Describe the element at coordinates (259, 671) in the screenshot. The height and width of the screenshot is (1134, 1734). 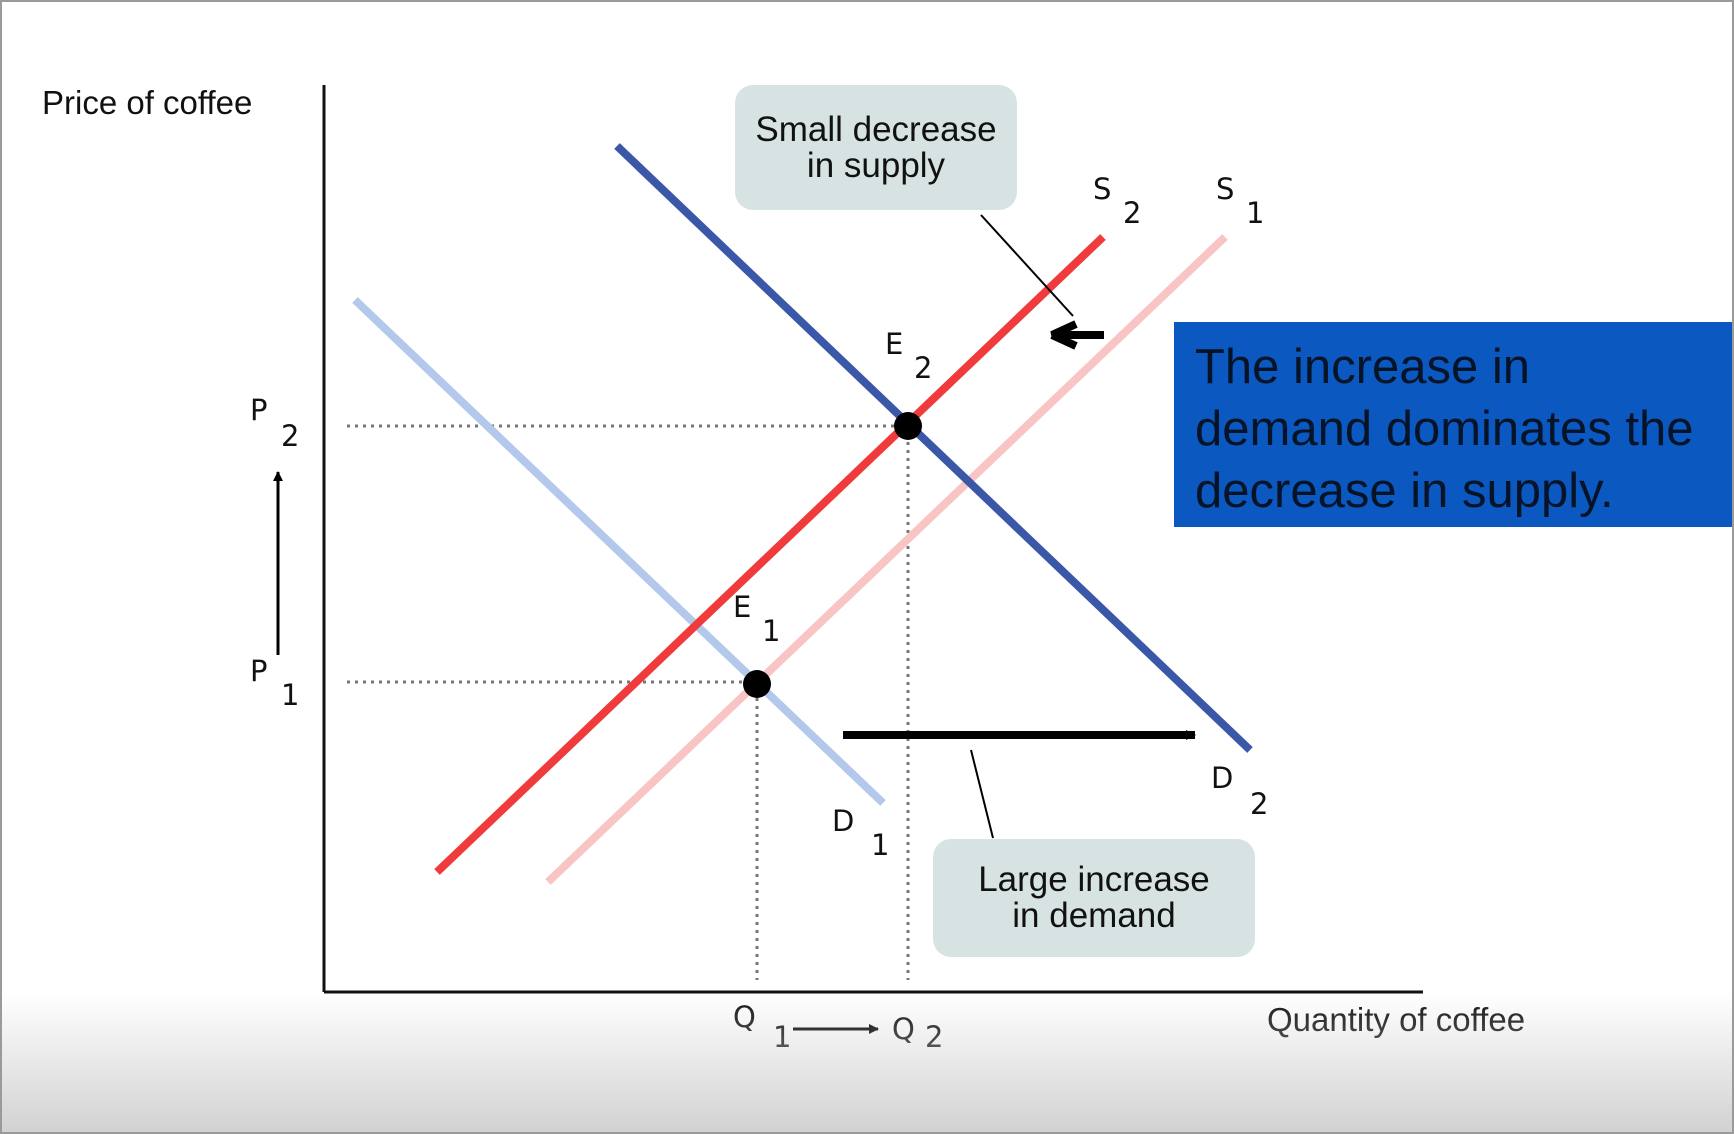
I see `p1-label: P` at that location.